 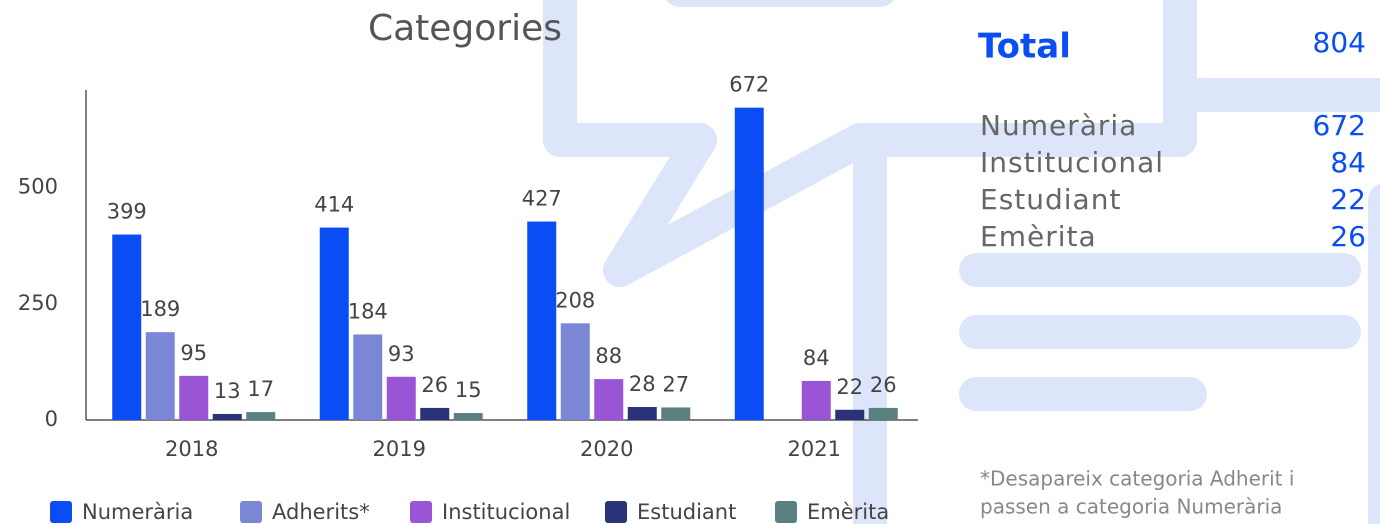 What do you see at coordinates (51, 419) in the screenshot?
I see `y-tick-label: 0` at bounding box center [51, 419].